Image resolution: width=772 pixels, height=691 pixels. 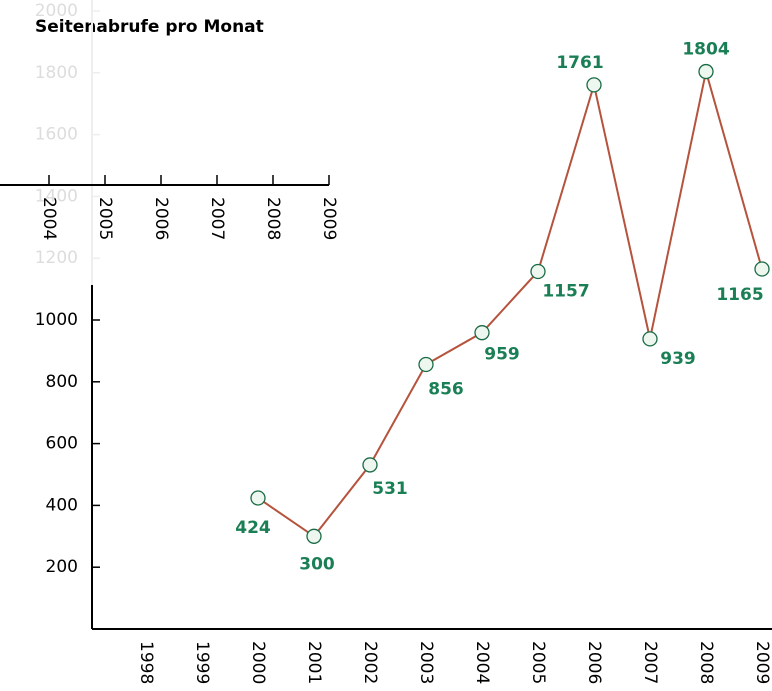 I want to click on data-label: 939, so click(x=678, y=359).